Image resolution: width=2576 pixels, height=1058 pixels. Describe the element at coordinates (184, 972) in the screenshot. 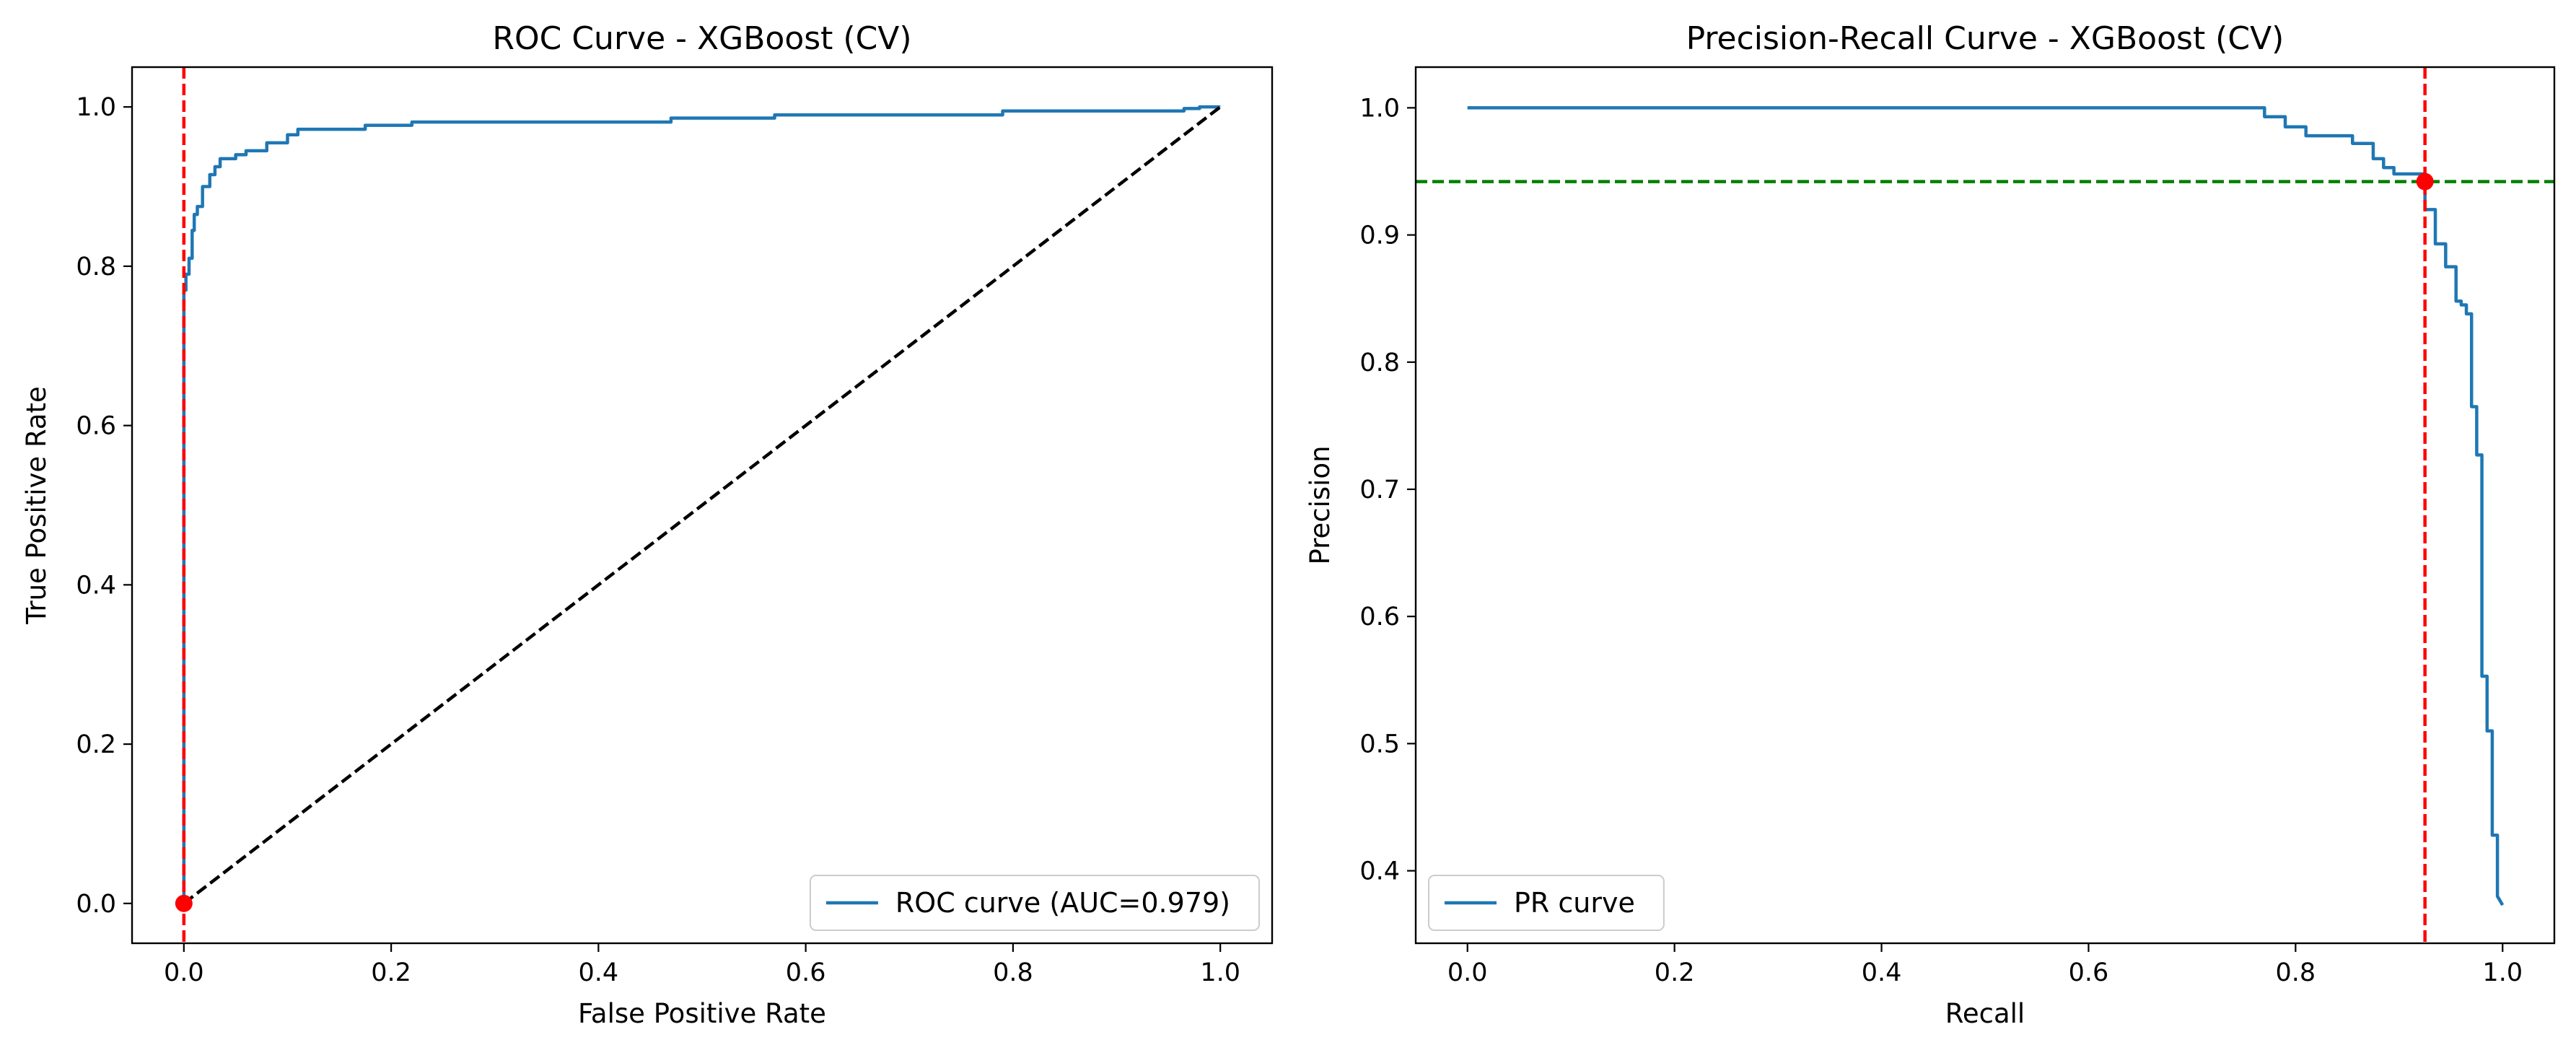

I see `roc-x-tick-label: 0.0` at that location.